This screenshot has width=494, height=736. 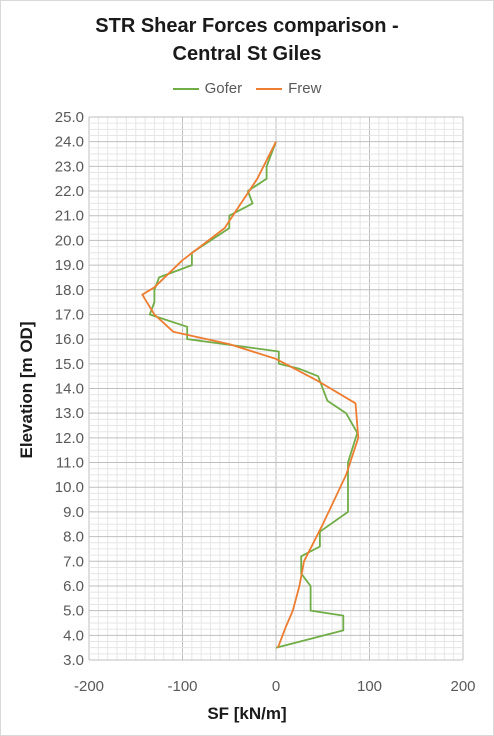 I want to click on legend-item-gofer: Gofer, so click(x=207, y=88).